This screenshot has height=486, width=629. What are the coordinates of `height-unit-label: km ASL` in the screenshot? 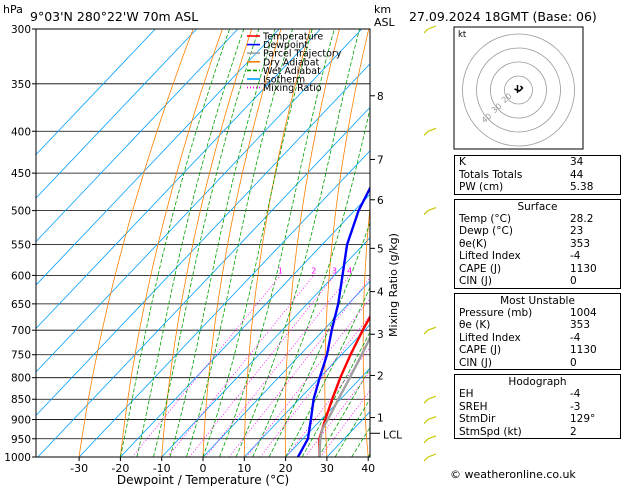 It's located at (384, 16).